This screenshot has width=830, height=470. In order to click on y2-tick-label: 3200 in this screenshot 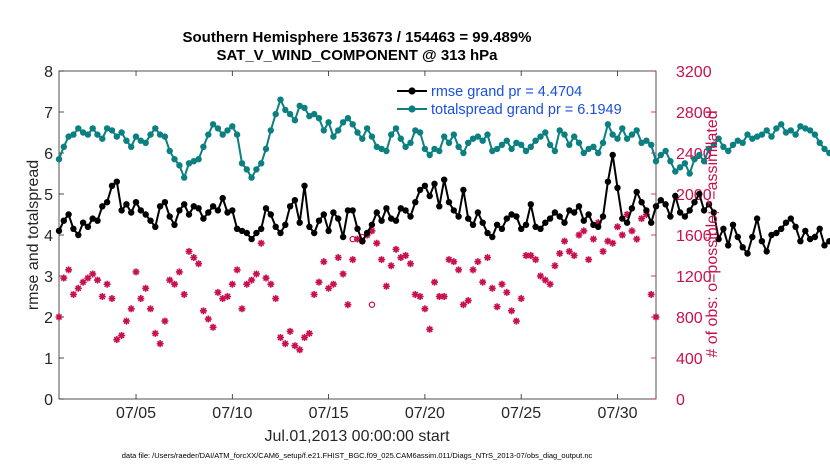, I will do `click(694, 72)`.